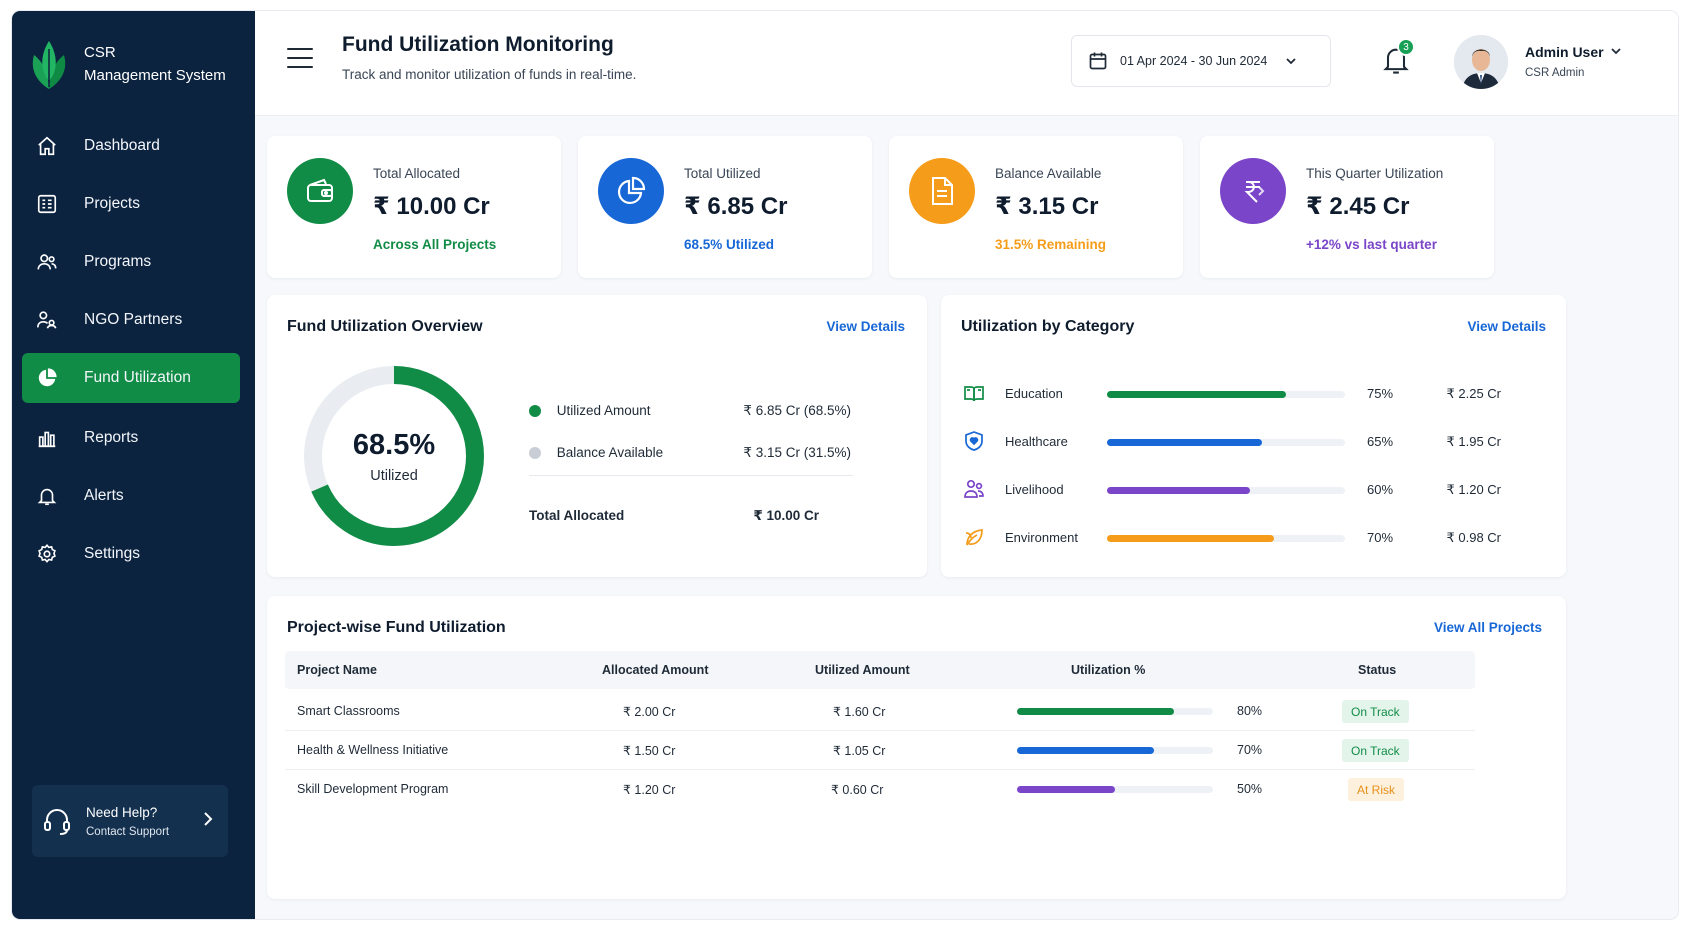 The height and width of the screenshot is (931, 1690). What do you see at coordinates (1243, 443) in the screenshot?
I see `category-row-healthcare: Healthcare 65% ₹ 1.95 Cr` at bounding box center [1243, 443].